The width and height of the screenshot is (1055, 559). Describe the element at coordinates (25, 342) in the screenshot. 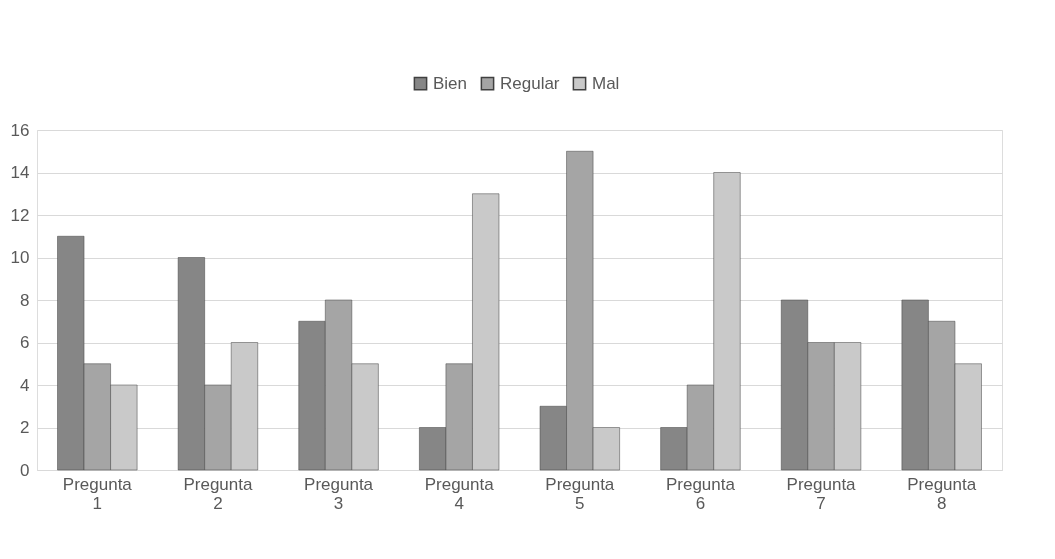

I see `y-tick-label: 6` at that location.